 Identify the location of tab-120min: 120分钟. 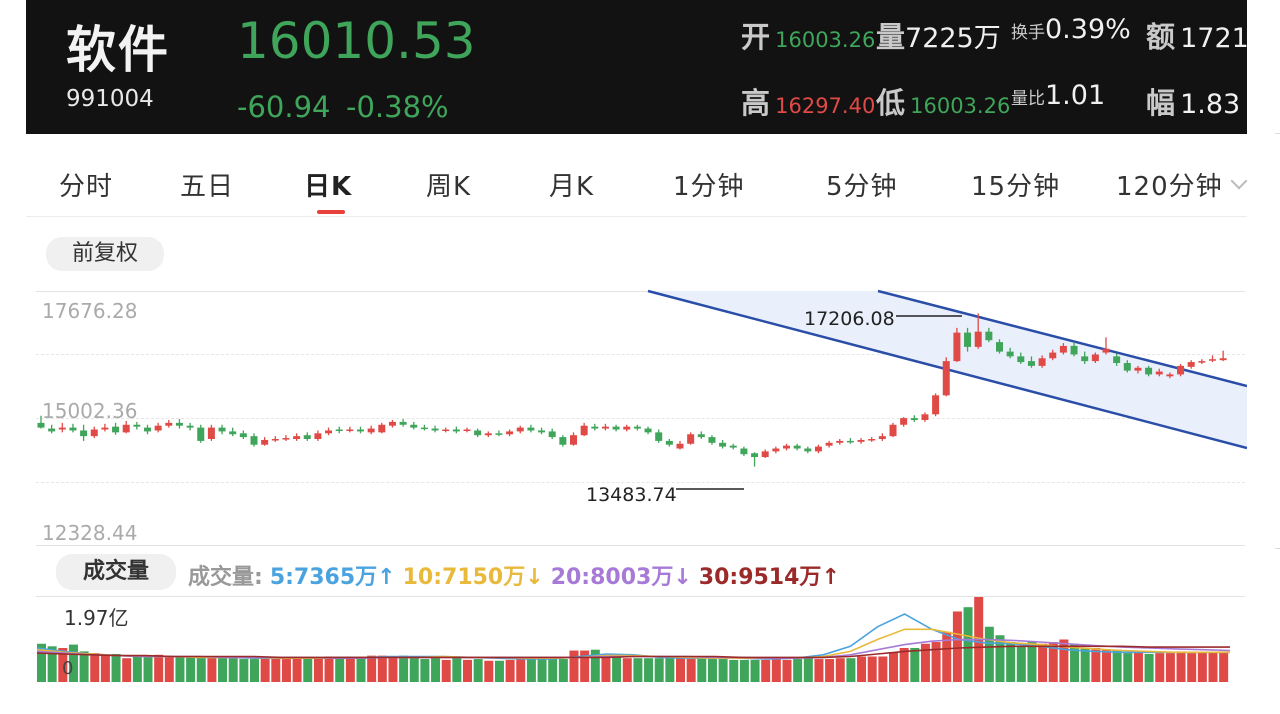
(1169, 187).